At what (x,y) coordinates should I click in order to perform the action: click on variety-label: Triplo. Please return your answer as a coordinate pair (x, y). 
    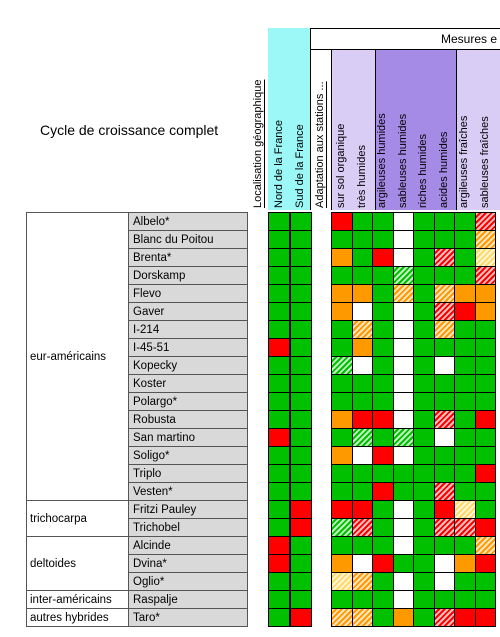
    Looking at the image, I should click on (188, 473).